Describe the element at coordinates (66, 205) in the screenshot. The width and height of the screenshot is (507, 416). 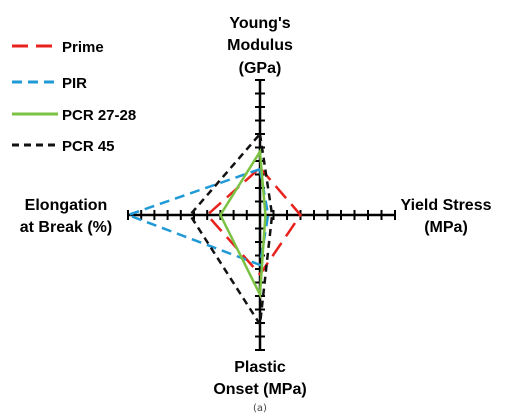
I see `axis-title-left-line-1: Elongation` at that location.